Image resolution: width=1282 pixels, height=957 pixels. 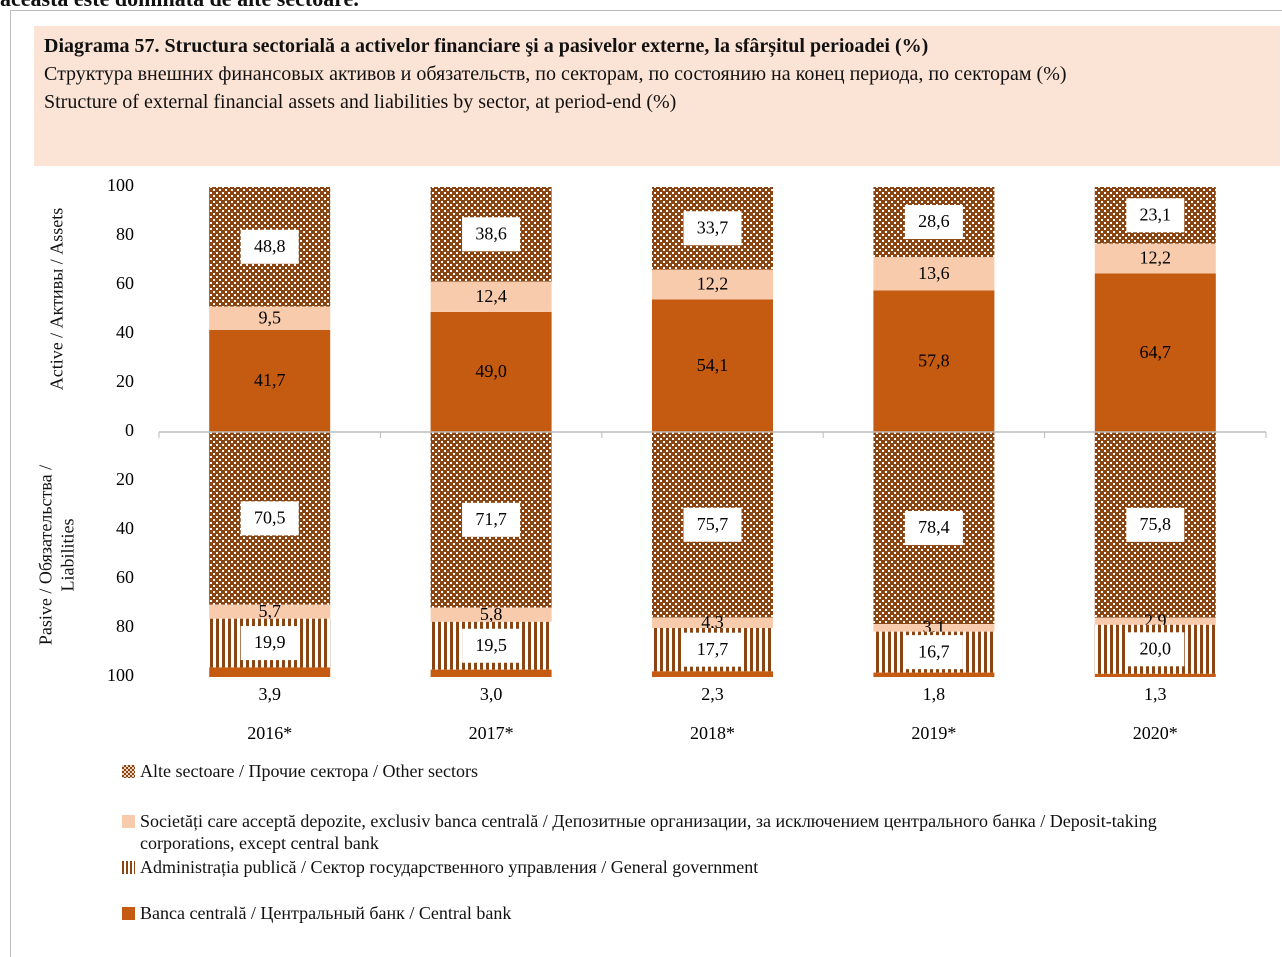 What do you see at coordinates (269, 694) in the screenshot?
I see `data-label: 3,9` at bounding box center [269, 694].